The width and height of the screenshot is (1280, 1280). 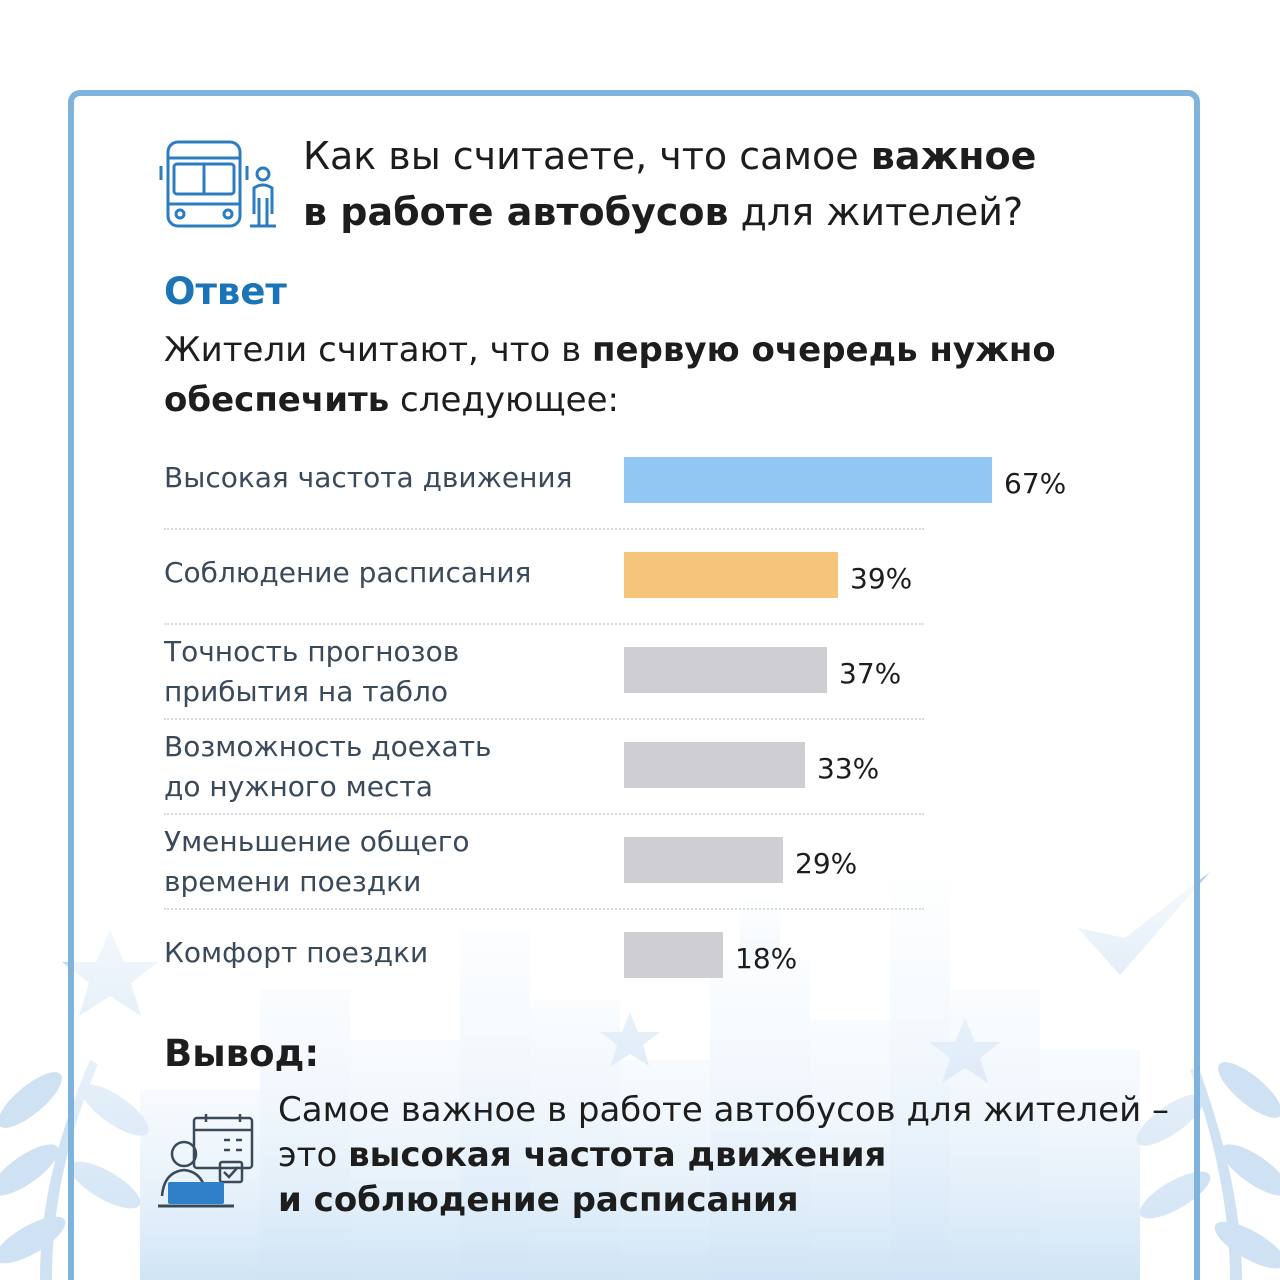 I want to click on bar-value-label: 67%, so click(x=1035, y=483).